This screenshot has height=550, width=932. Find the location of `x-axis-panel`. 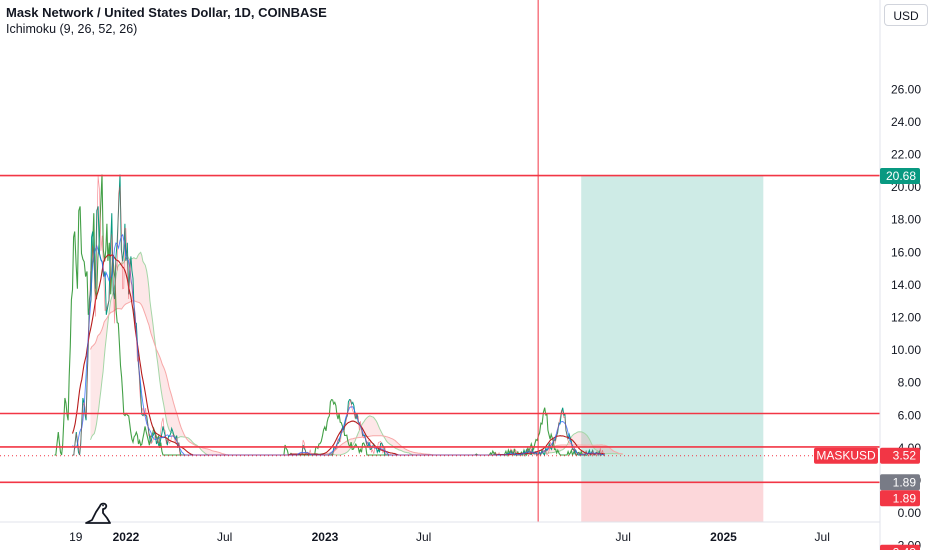

x-axis-panel is located at coordinates (440, 536).